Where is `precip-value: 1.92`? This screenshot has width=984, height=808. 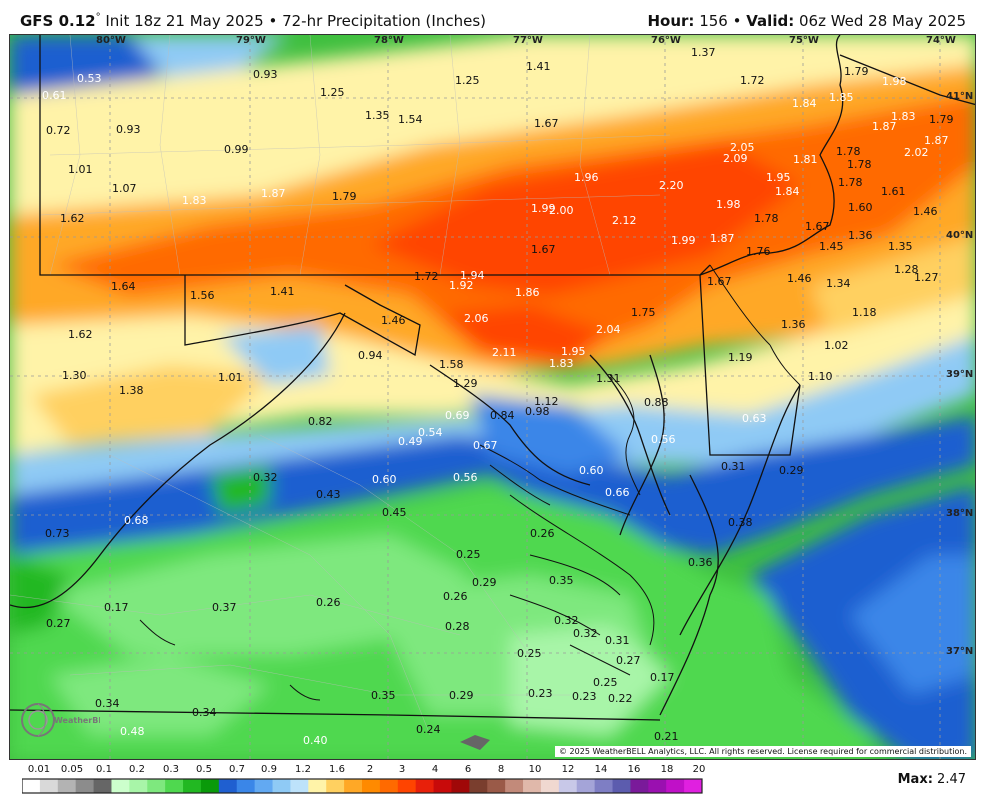 precip-value: 1.92 is located at coordinates (461, 285).